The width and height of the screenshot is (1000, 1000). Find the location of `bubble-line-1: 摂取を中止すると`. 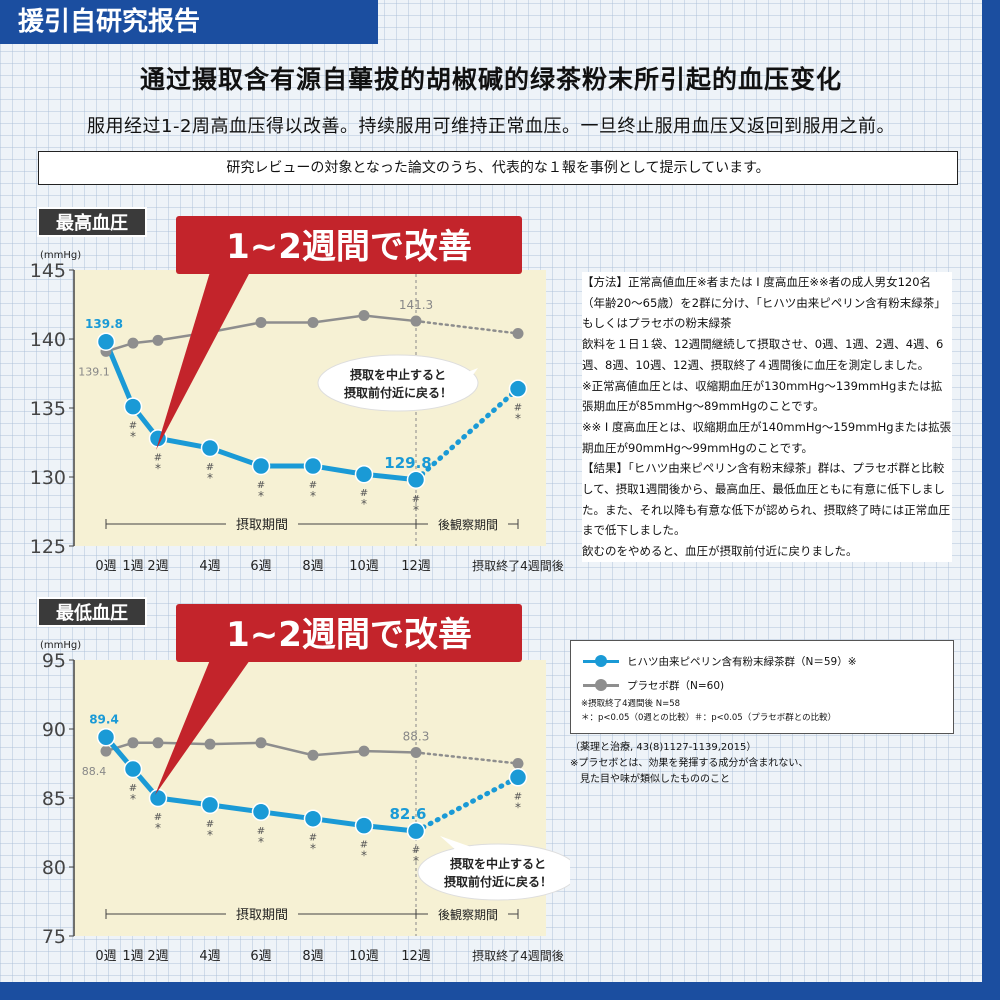

bubble-line-1: 摂取を中止すると is located at coordinates (498, 863).